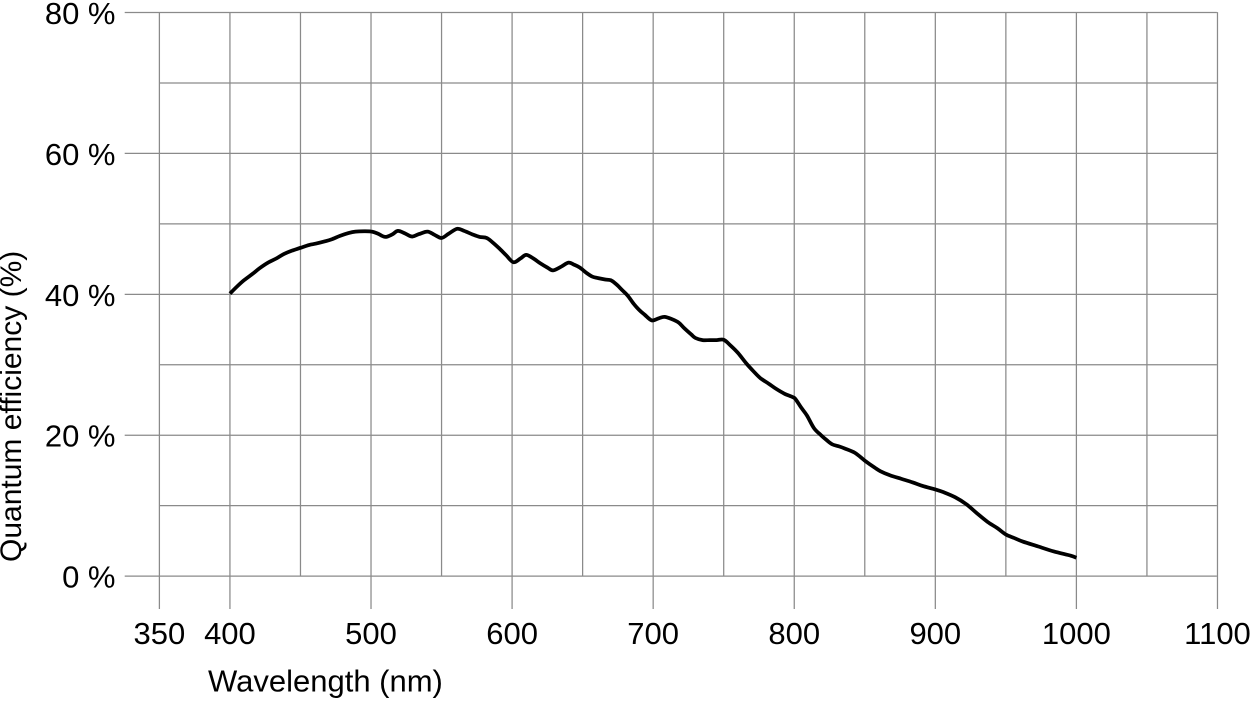  Describe the element at coordinates (512, 633) in the screenshot. I see `svg-text: 600` at that location.